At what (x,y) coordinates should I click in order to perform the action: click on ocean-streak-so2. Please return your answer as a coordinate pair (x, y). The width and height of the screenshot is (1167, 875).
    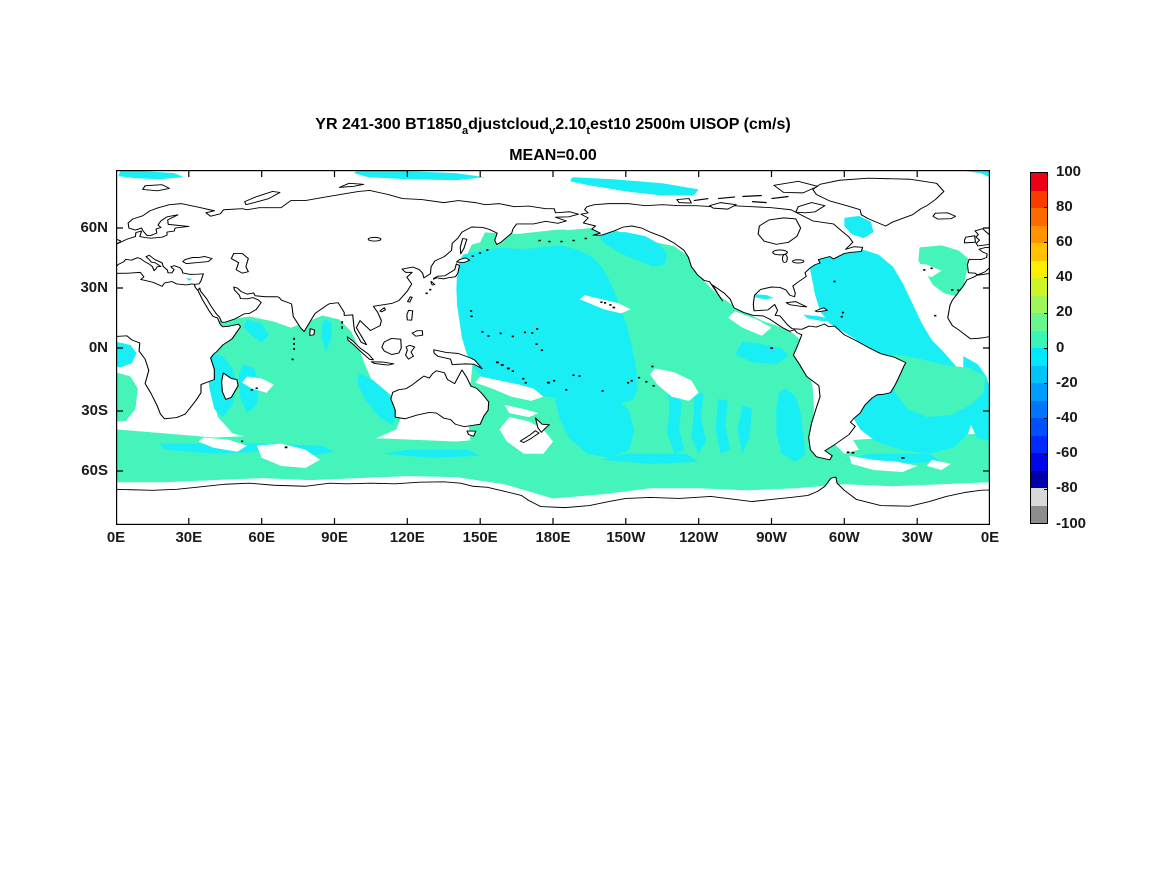
    Looking at the image, I should click on (432, 453).